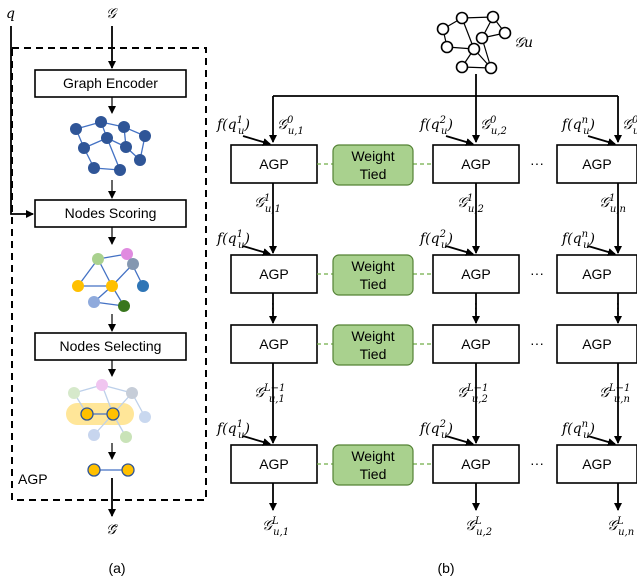 The image size is (637, 582). I want to click on graph-encoder-label: Graph Encoder, so click(110, 83).